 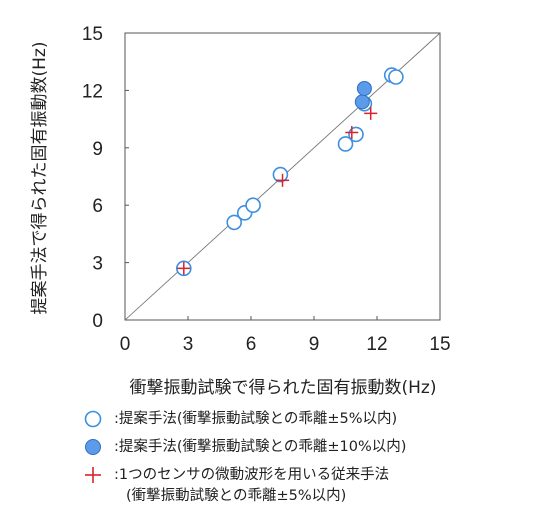 I want to click on y-tick-label: 6, so click(x=97, y=206).